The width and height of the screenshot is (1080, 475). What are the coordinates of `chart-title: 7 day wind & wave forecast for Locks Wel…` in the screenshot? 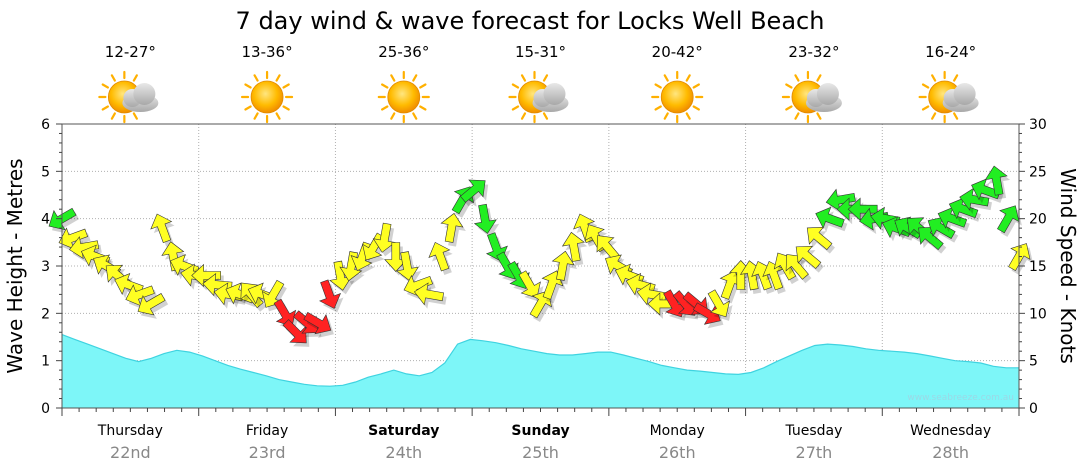 It's located at (530, 21).